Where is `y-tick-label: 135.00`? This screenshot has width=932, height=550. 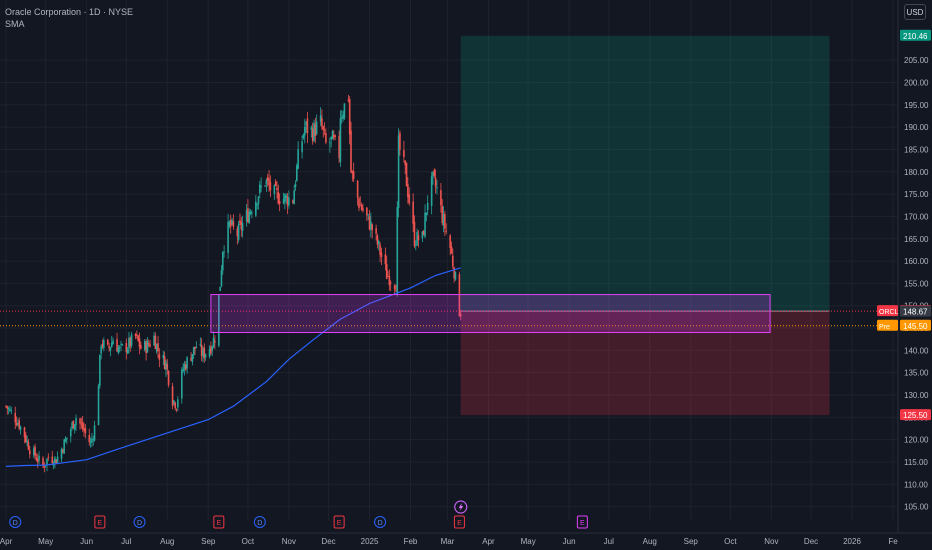
y-tick-label: 135.00 is located at coordinates (916, 373).